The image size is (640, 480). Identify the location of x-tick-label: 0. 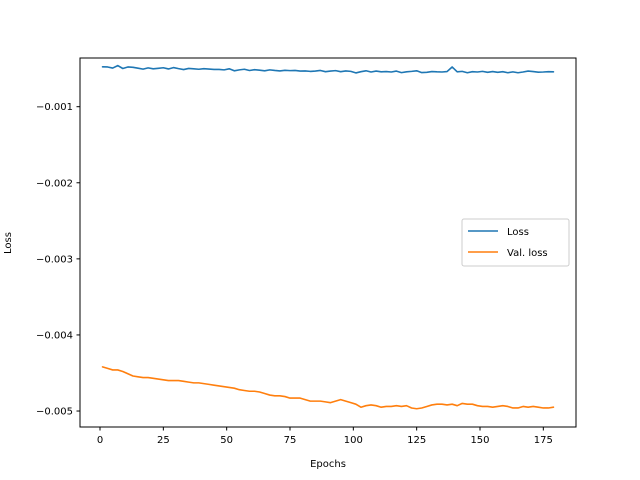
(100, 440).